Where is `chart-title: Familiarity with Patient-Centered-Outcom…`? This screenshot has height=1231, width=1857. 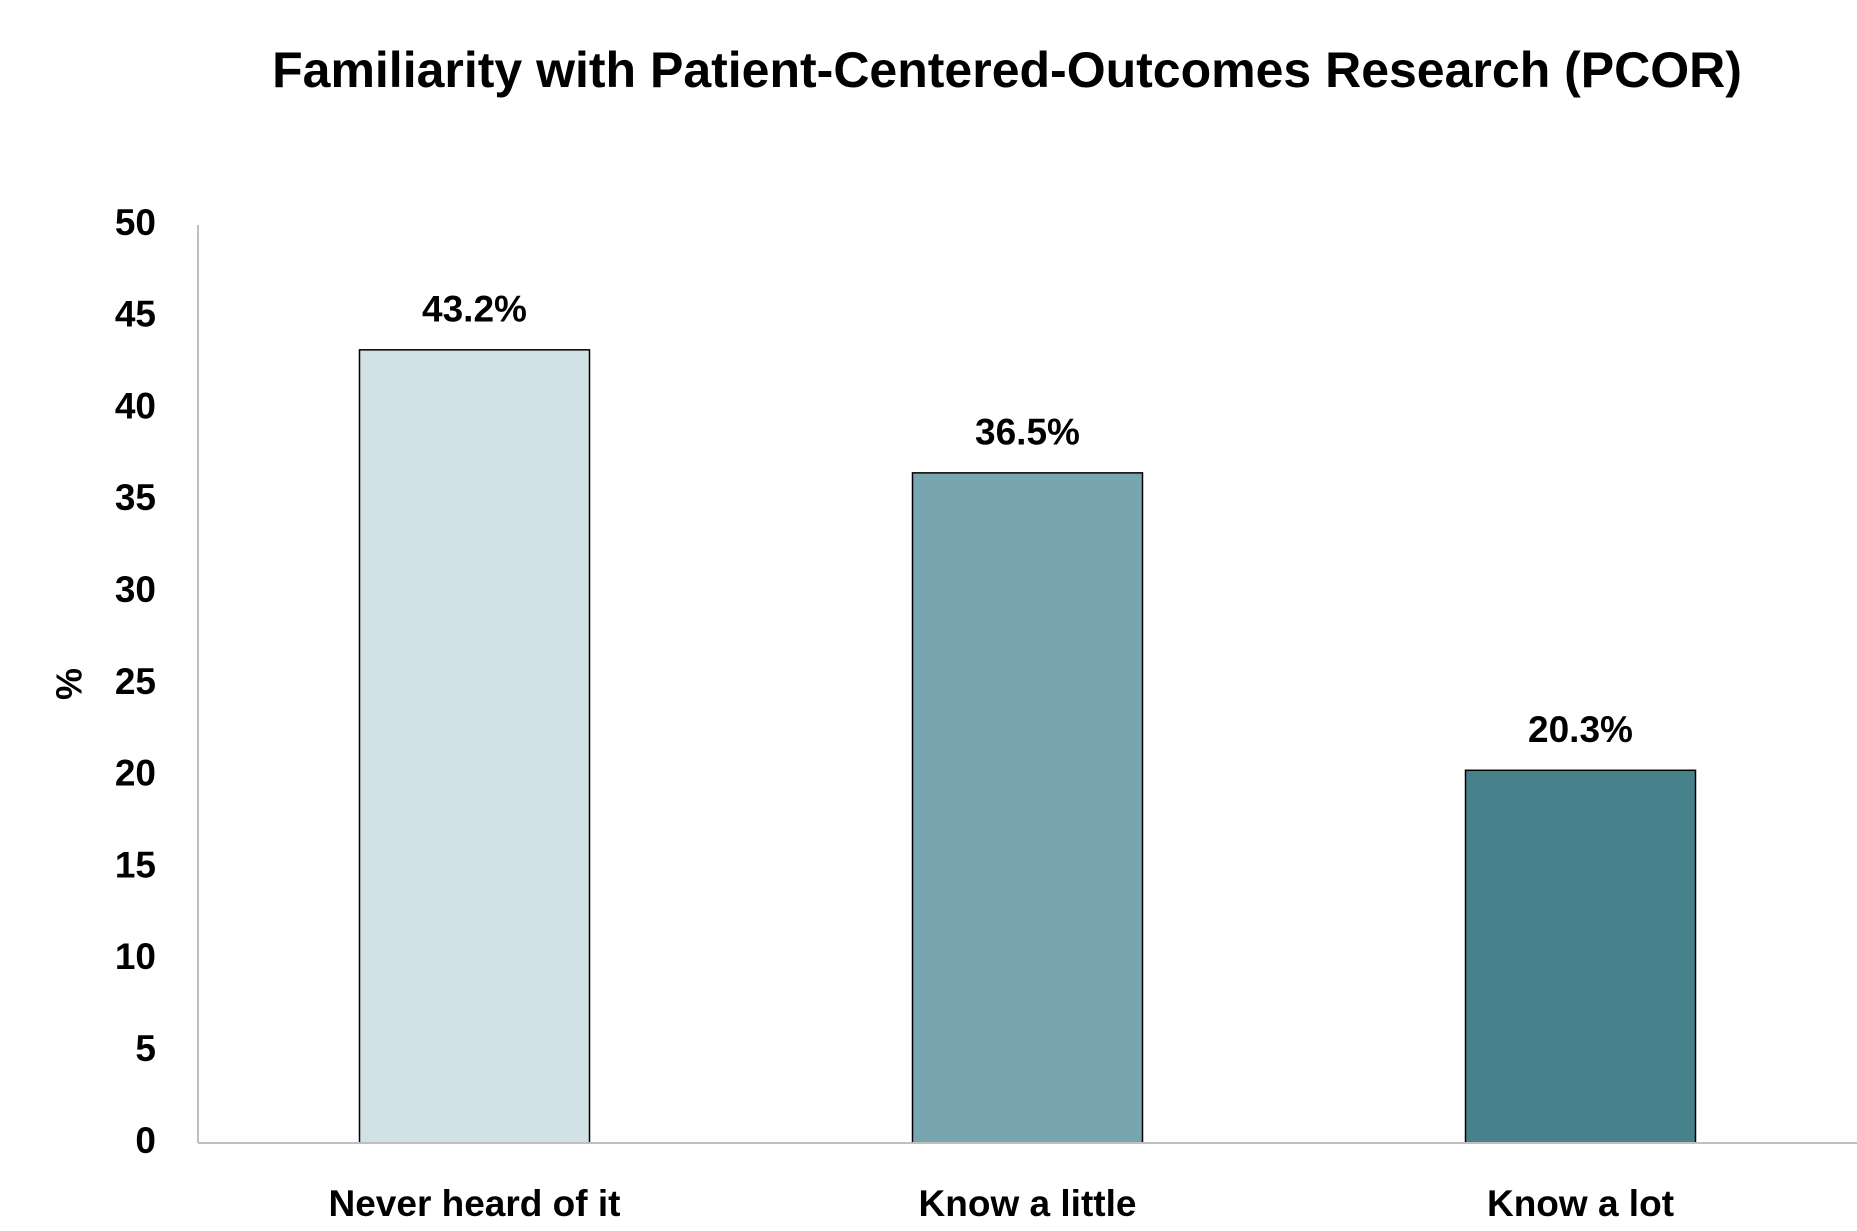
chart-title: Familiarity with Patient-Centered-Outcom… is located at coordinates (1007, 70).